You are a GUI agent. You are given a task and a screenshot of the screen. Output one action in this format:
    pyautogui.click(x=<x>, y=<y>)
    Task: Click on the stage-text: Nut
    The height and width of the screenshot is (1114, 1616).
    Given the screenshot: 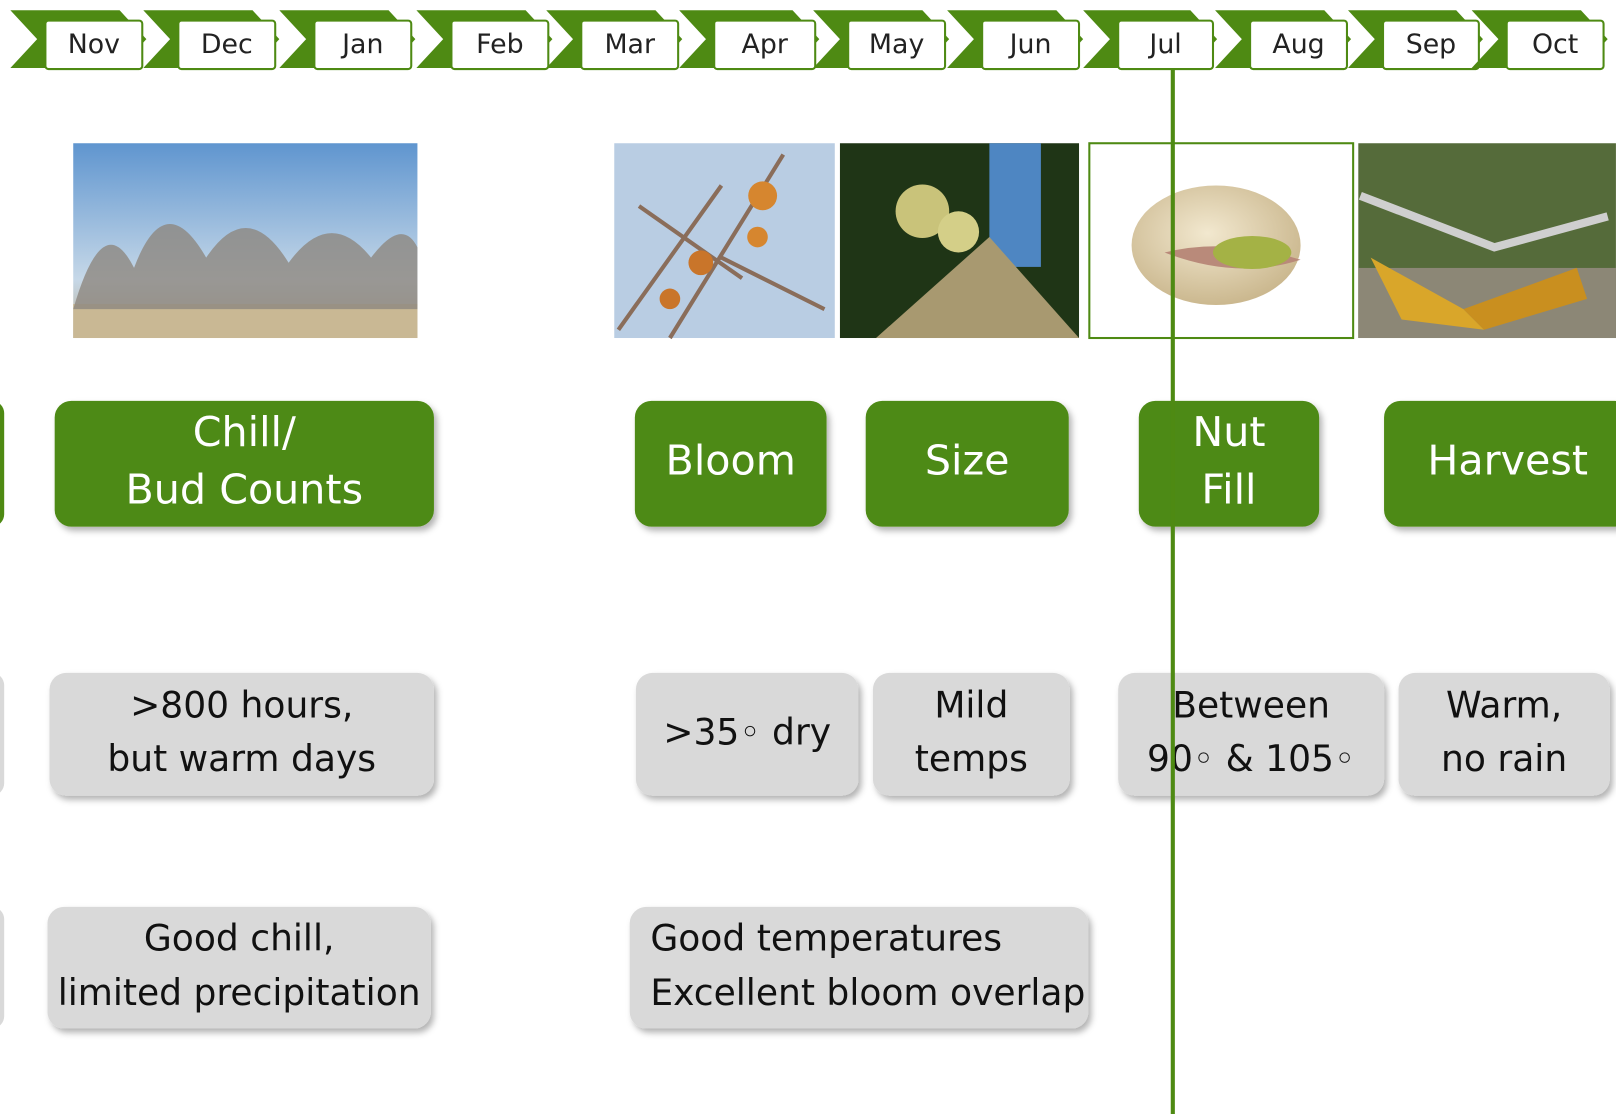 What is the action you would take?
    pyautogui.click(x=1228, y=432)
    